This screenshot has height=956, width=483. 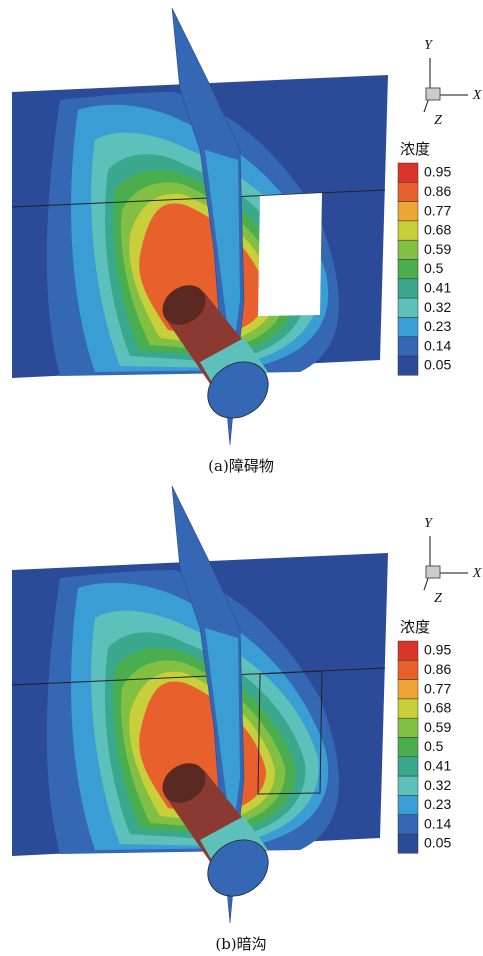 I want to click on panel-caption: (a)障碍物, so click(x=241, y=466).